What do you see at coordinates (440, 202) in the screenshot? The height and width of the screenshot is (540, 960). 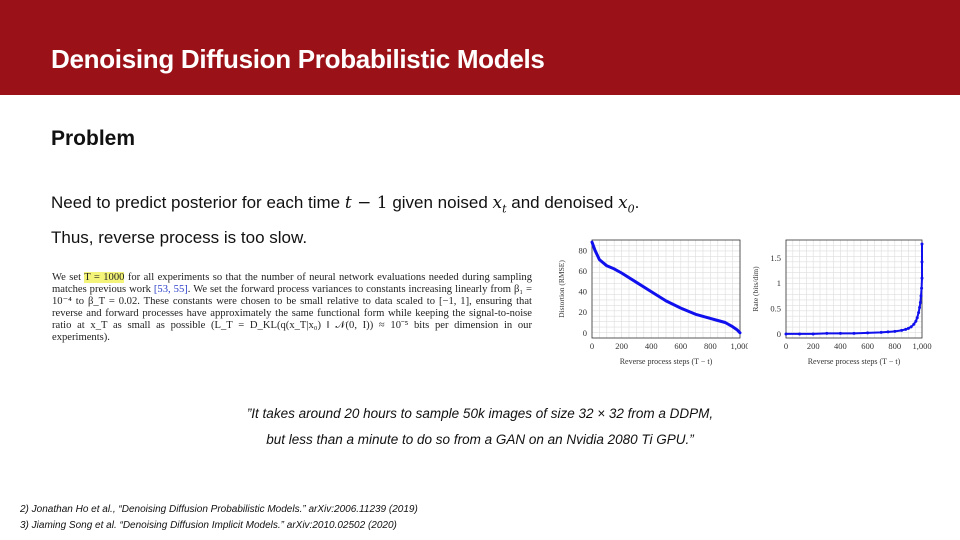 I see `statement-part-2: given noised` at bounding box center [440, 202].